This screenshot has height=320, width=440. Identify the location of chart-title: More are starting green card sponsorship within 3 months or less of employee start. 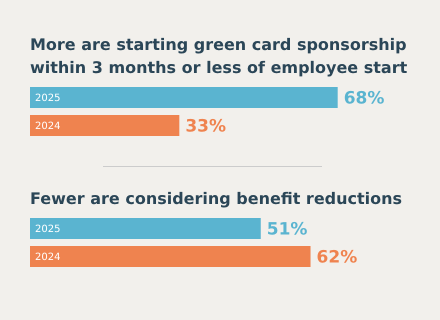
(218, 56).